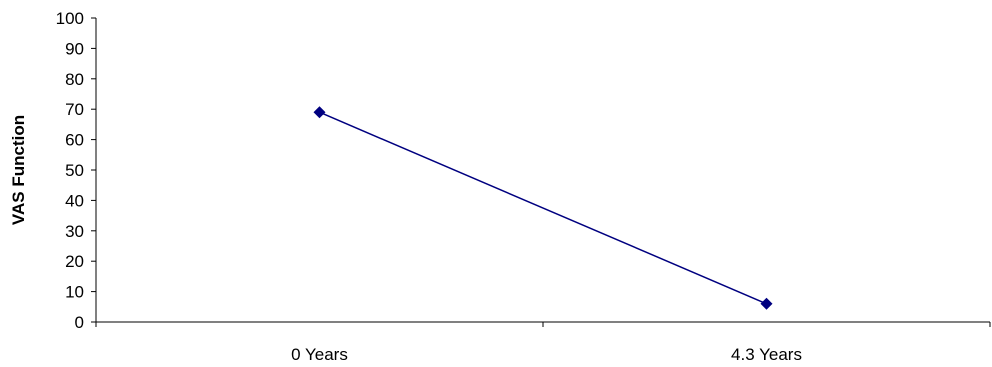 Image resolution: width=992 pixels, height=367 pixels. What do you see at coordinates (70, 18) in the screenshot?
I see `y-tick-label: 100` at bounding box center [70, 18].